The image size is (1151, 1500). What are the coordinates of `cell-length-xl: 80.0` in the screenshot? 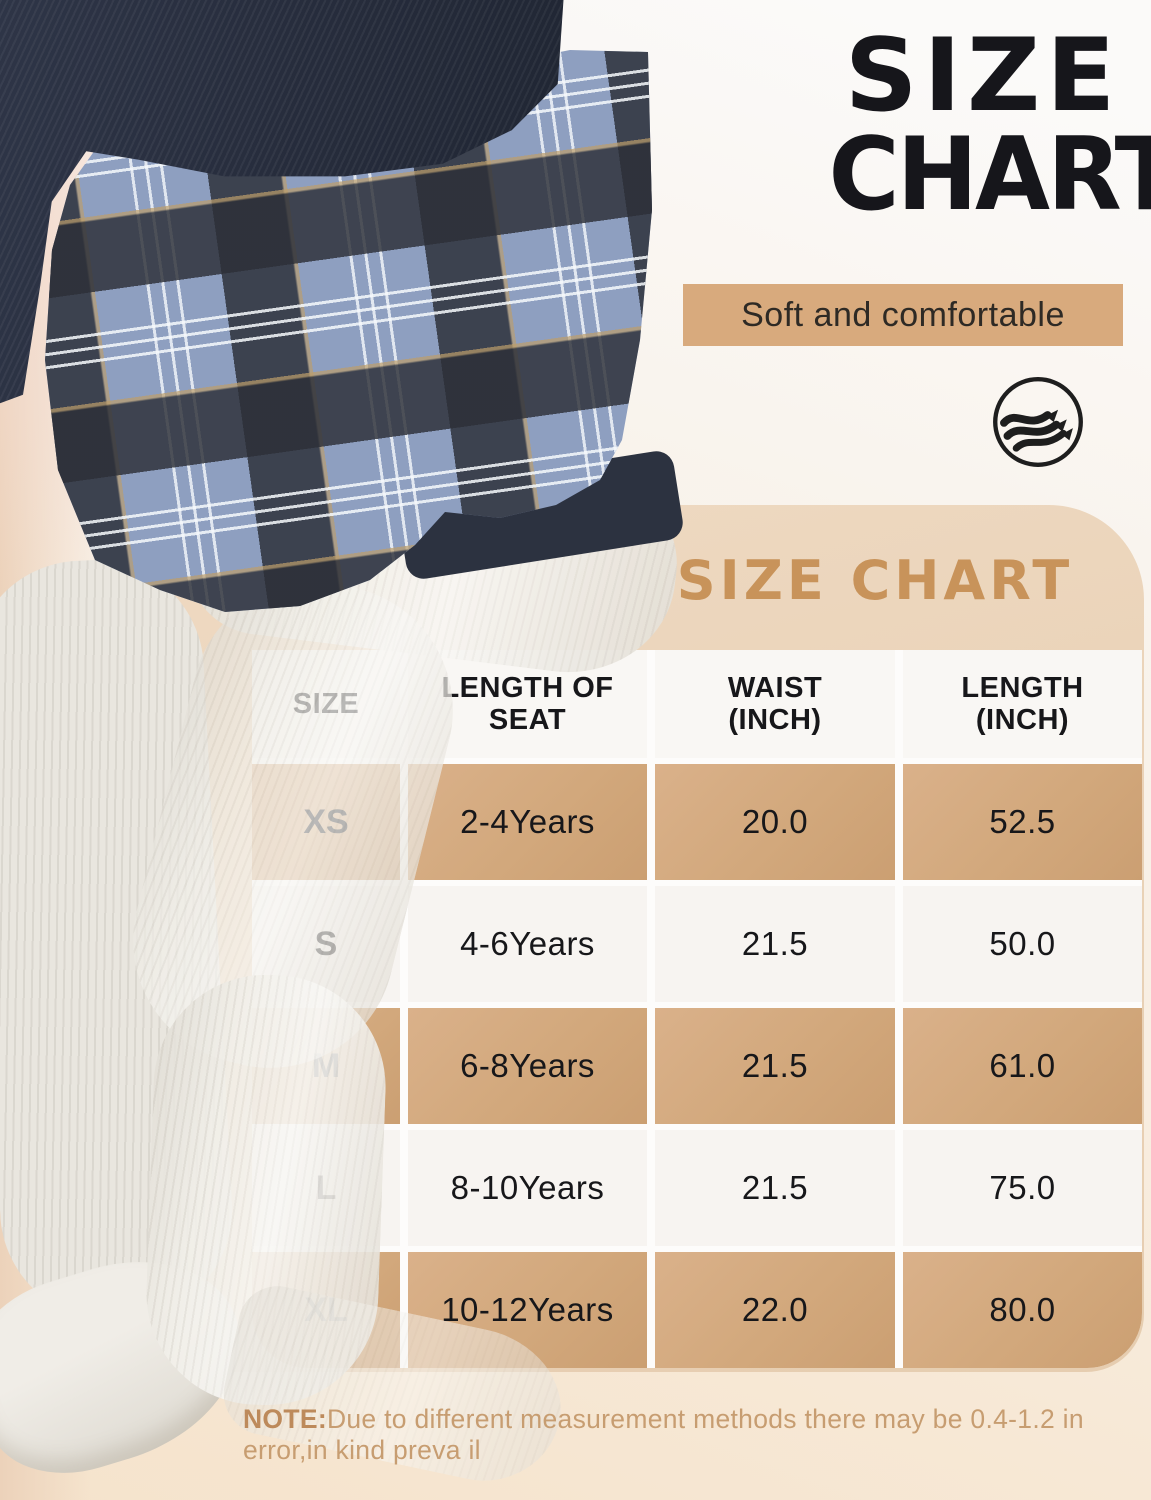 It's located at (1022, 1310).